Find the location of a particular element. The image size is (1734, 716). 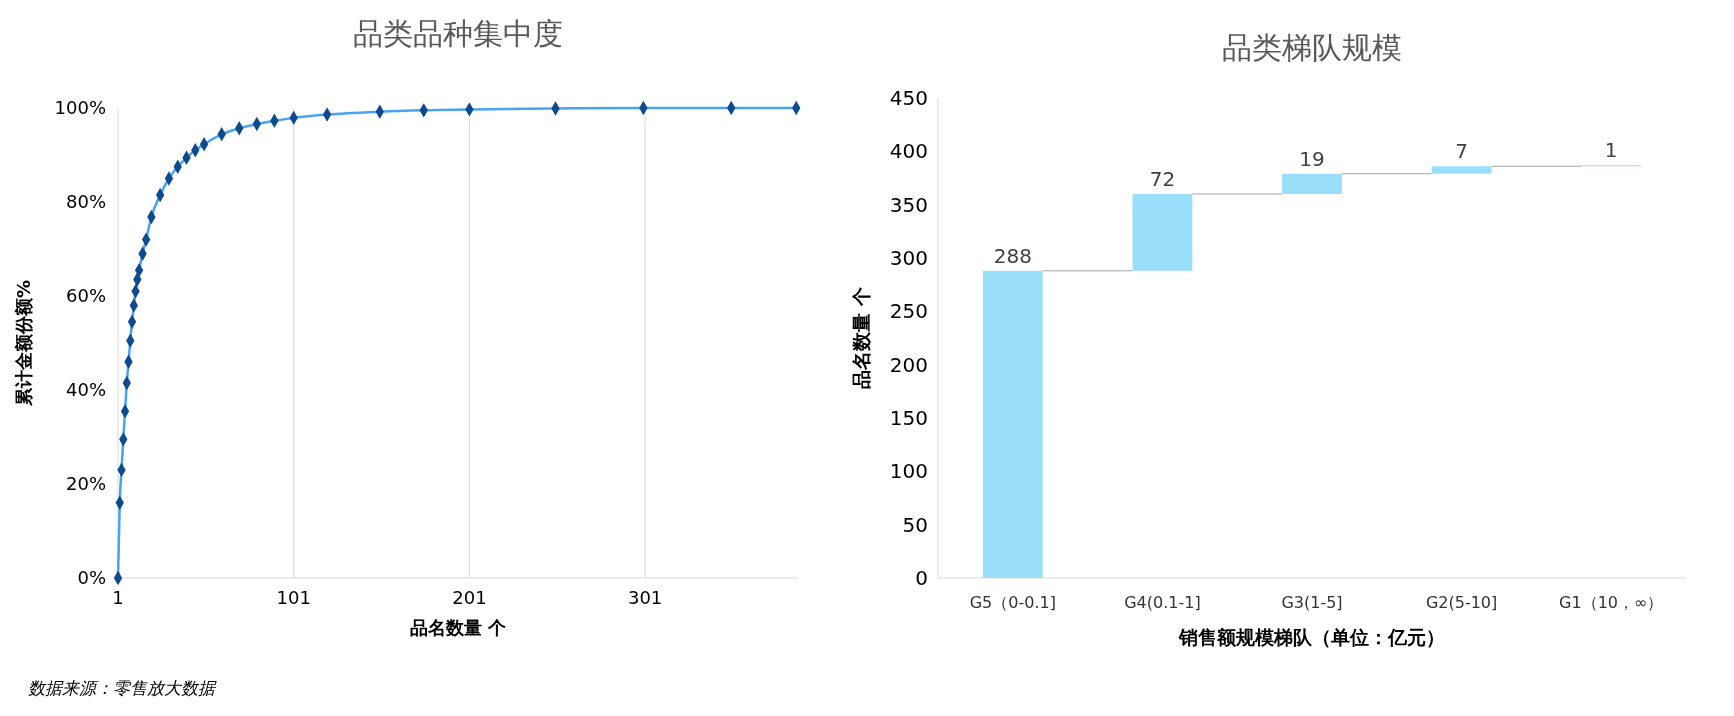

source-note: 数据来源：零售放大数据 is located at coordinates (122, 688).